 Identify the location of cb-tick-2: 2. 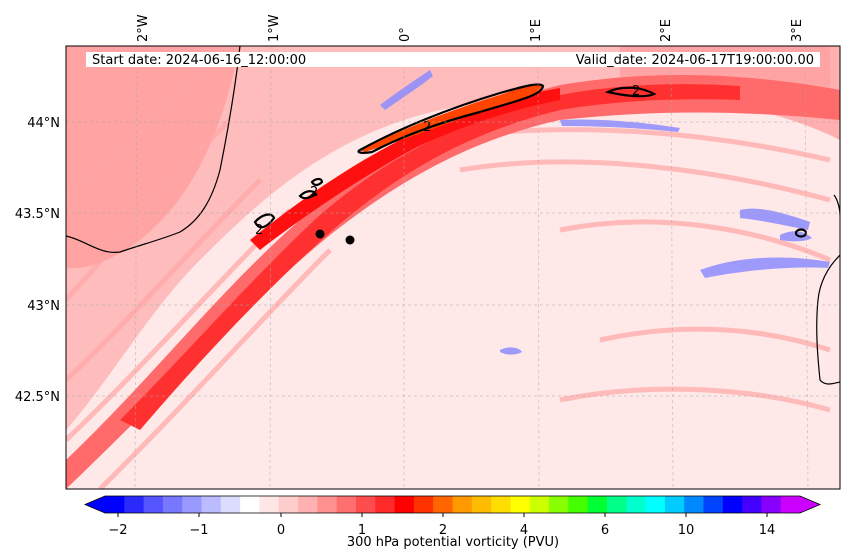
(443, 530).